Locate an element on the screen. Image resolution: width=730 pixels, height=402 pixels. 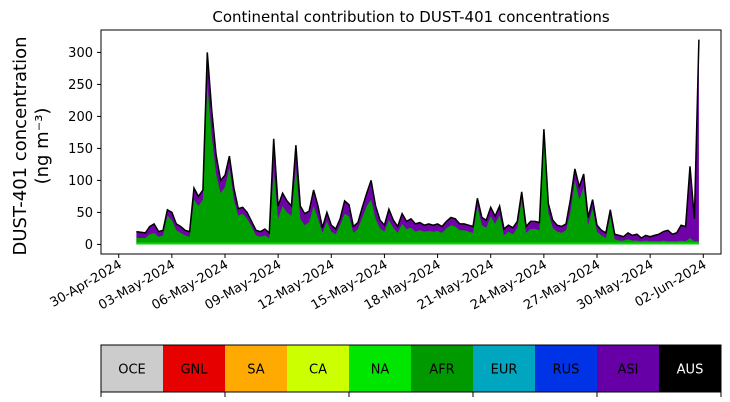
legend-swatch-na is located at coordinates (380, 368).